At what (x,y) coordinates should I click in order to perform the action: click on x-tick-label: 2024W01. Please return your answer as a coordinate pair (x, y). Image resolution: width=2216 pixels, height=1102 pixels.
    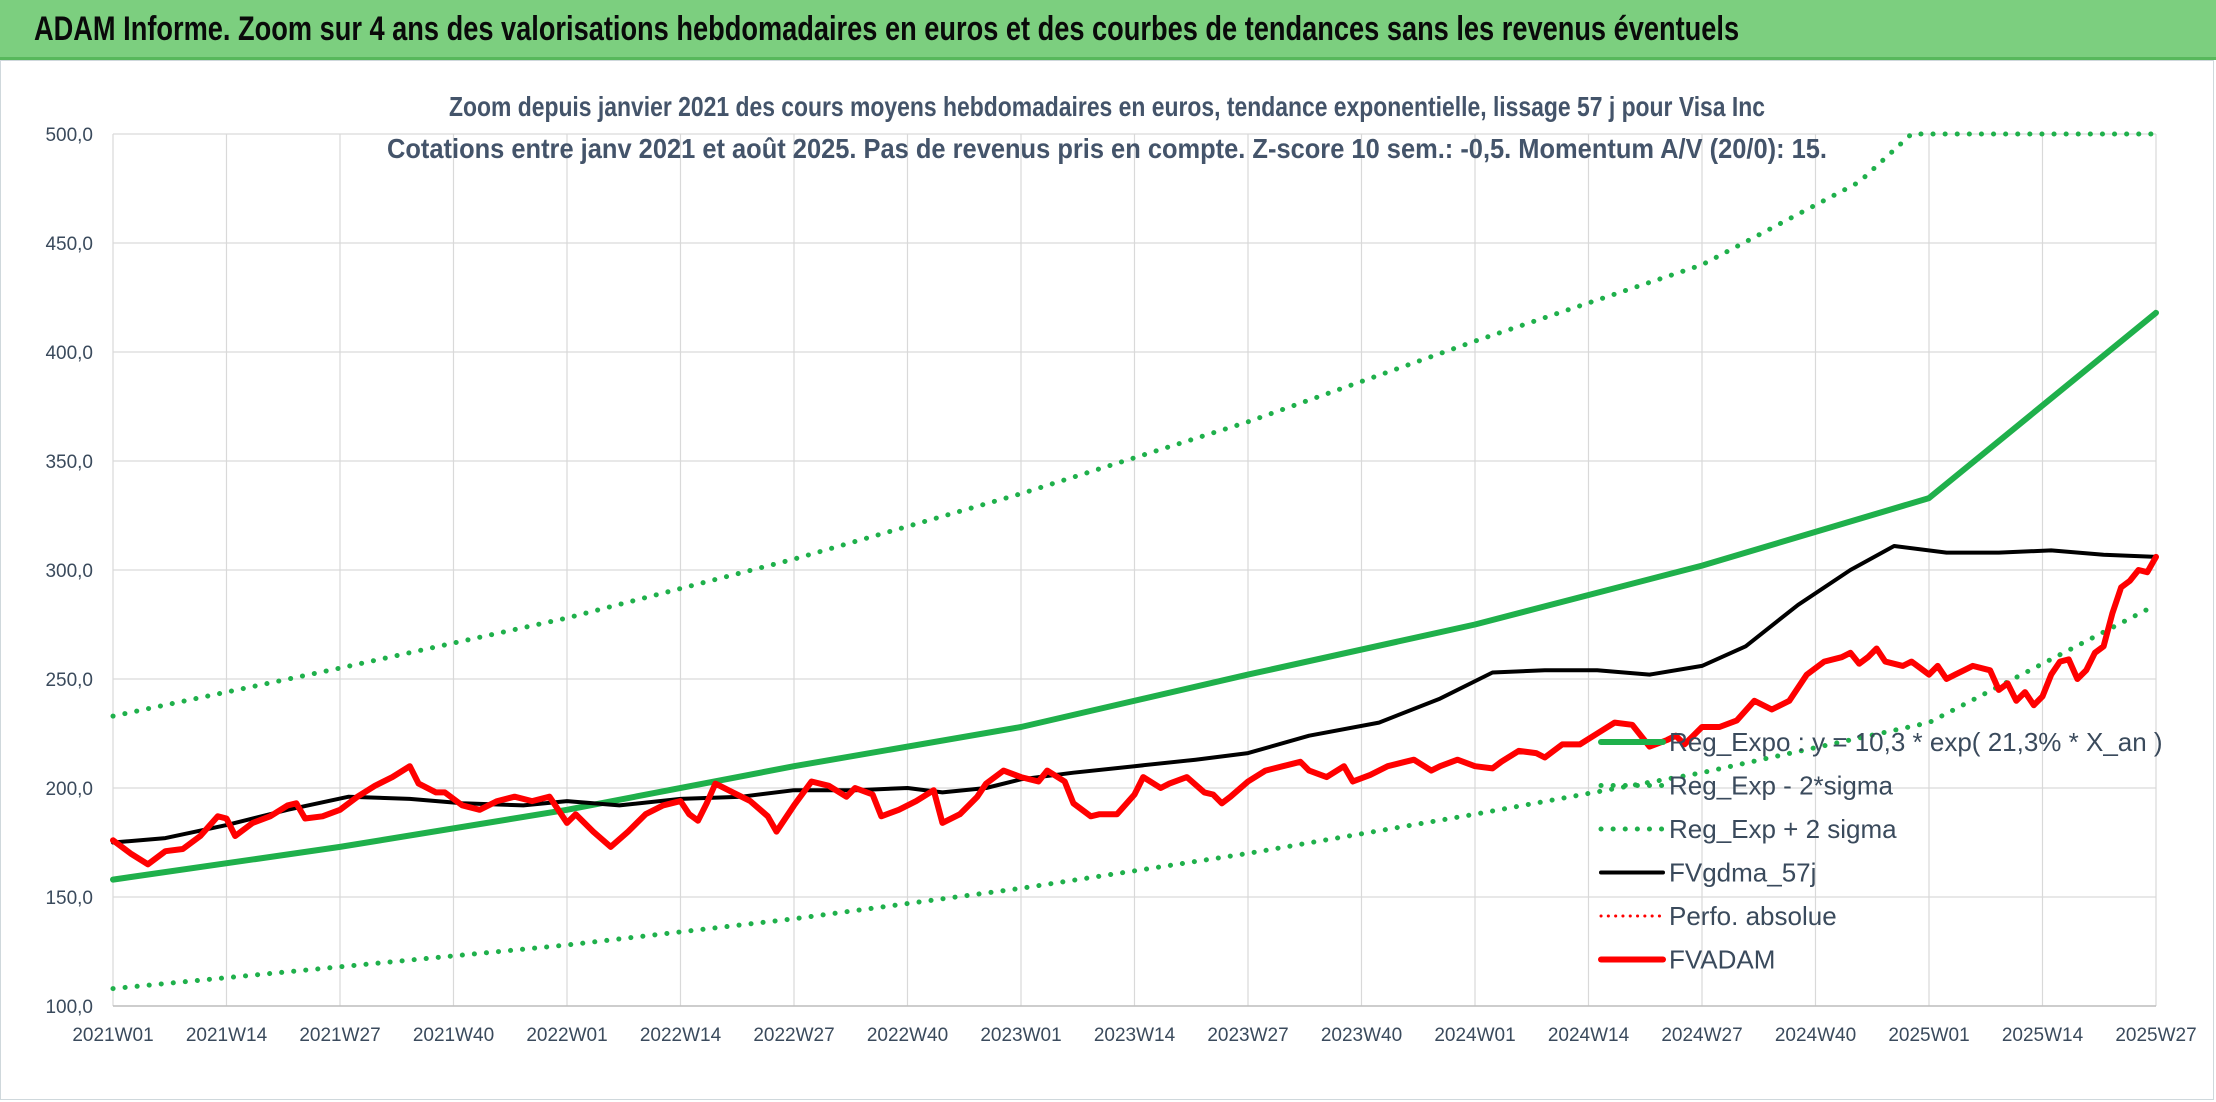
    Looking at the image, I should click on (1474, 1035).